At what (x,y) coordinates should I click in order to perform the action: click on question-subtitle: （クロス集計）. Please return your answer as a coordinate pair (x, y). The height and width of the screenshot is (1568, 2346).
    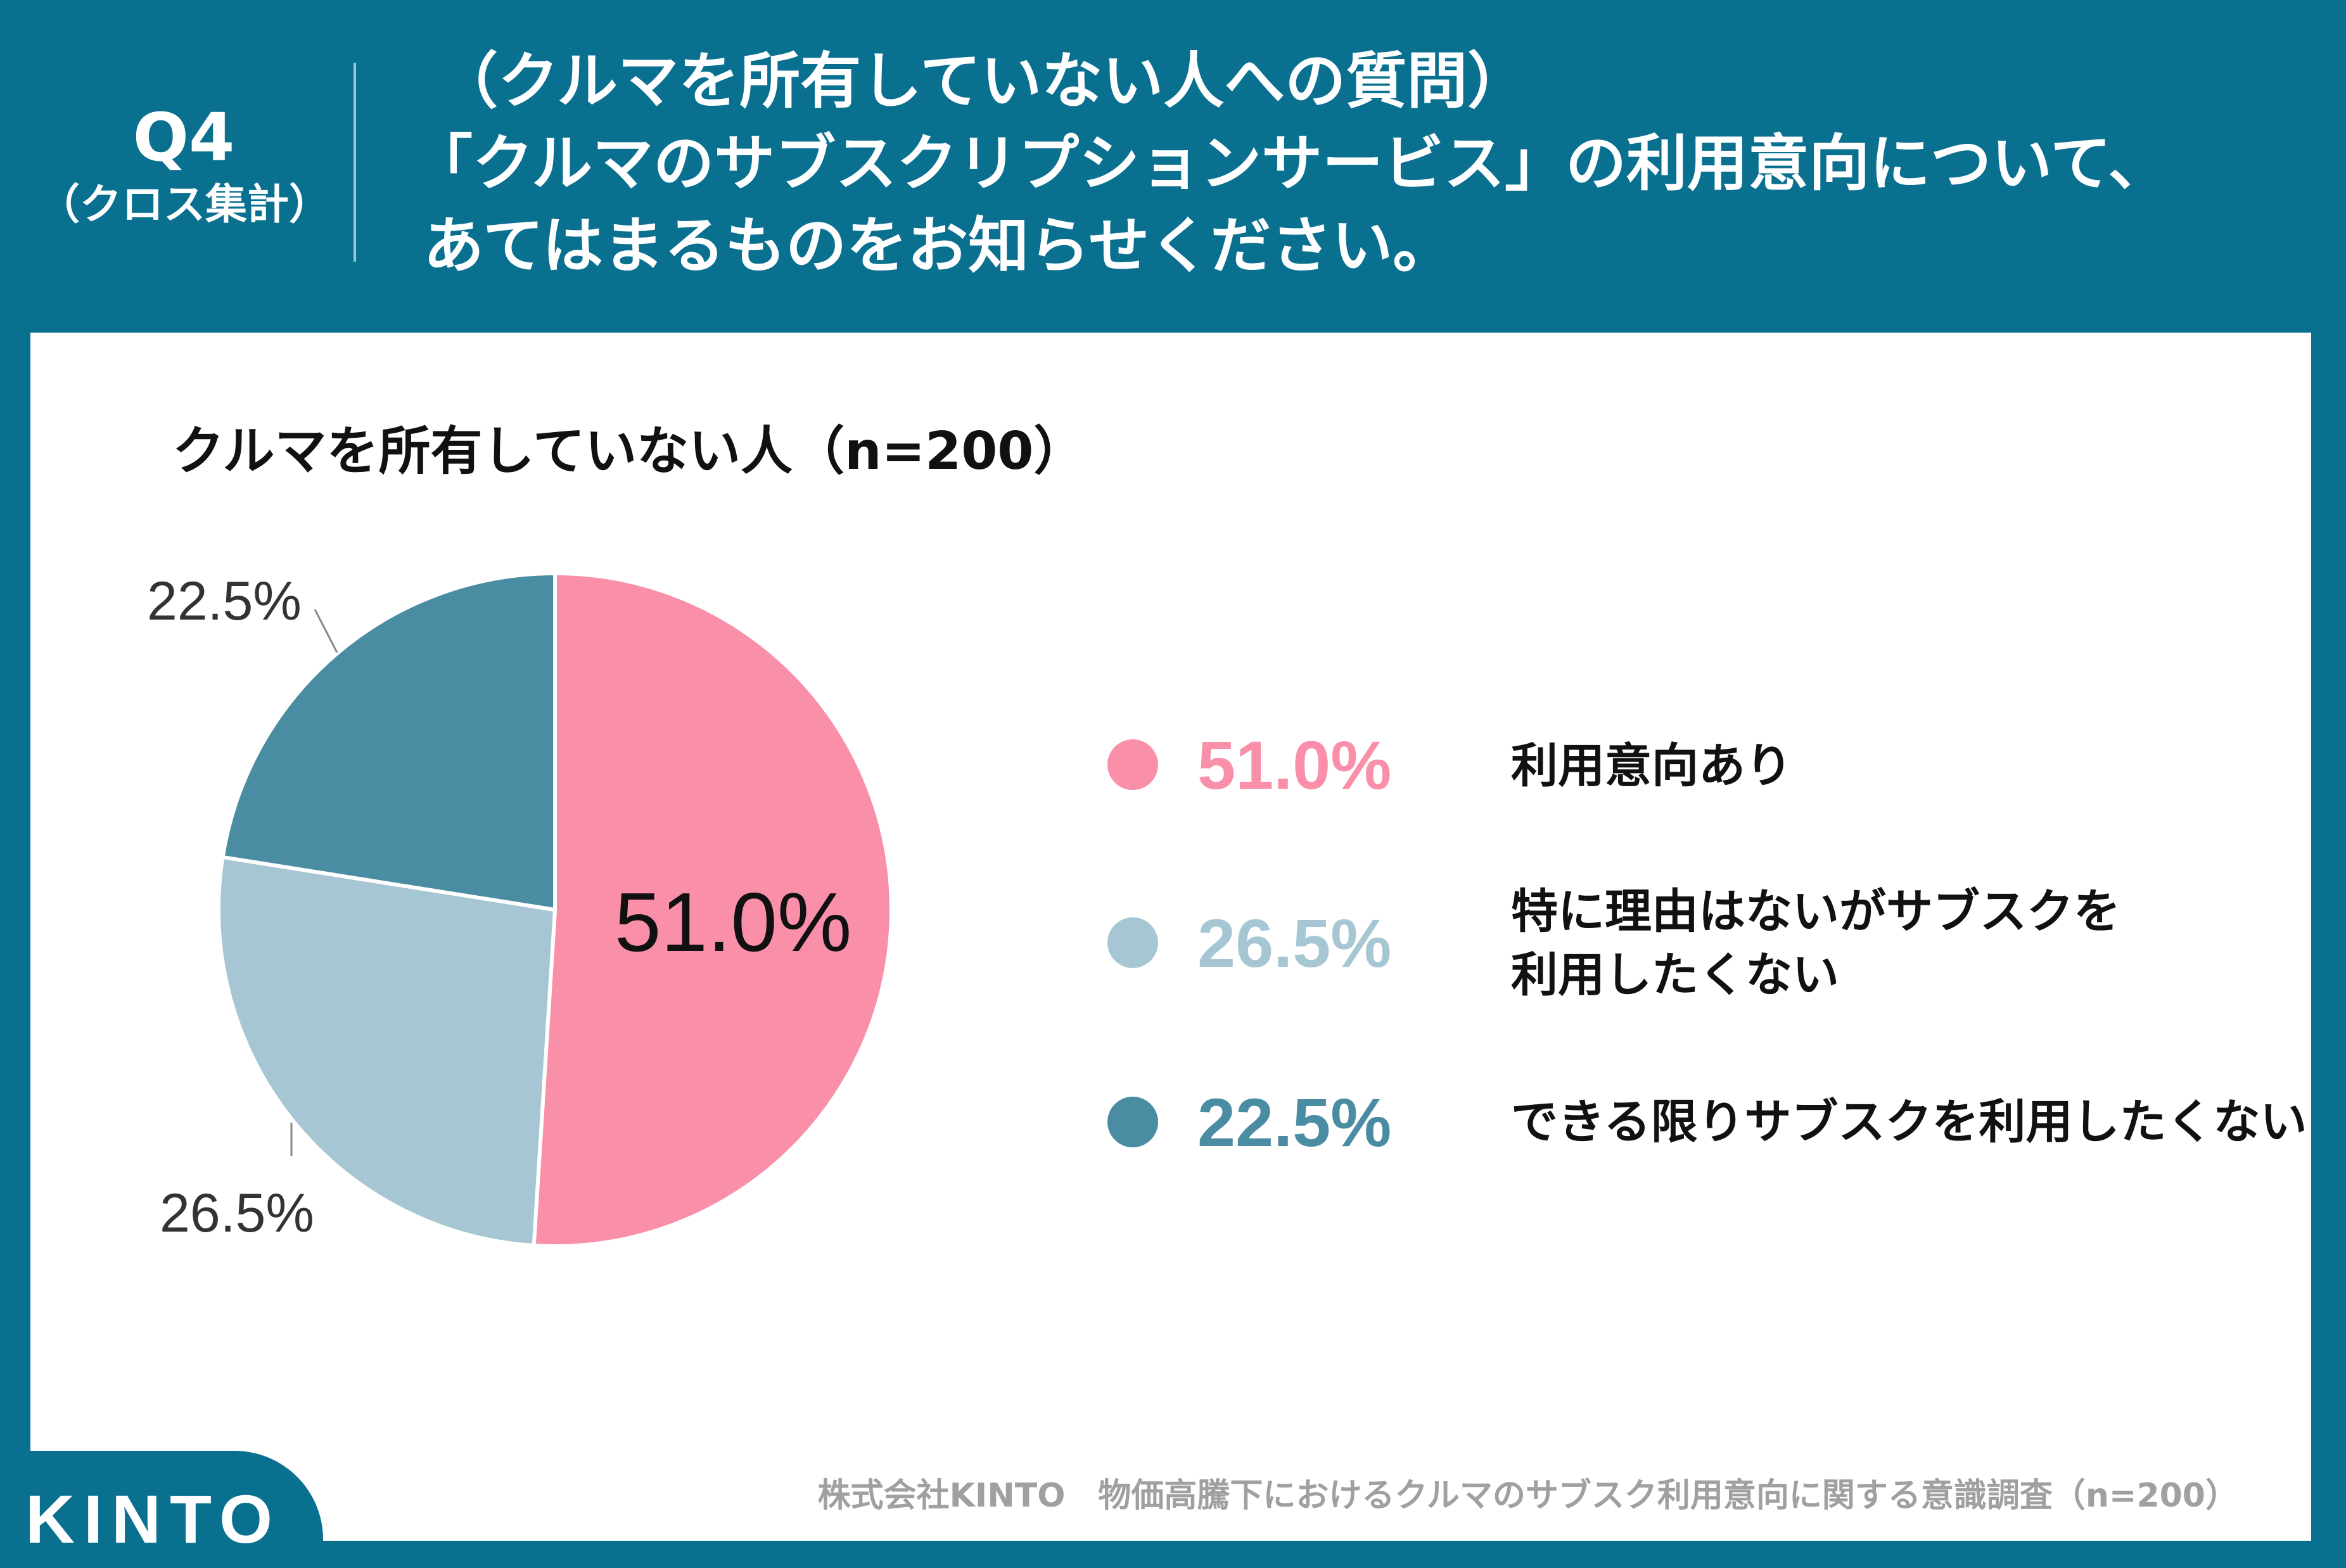
    Looking at the image, I should click on (184, 204).